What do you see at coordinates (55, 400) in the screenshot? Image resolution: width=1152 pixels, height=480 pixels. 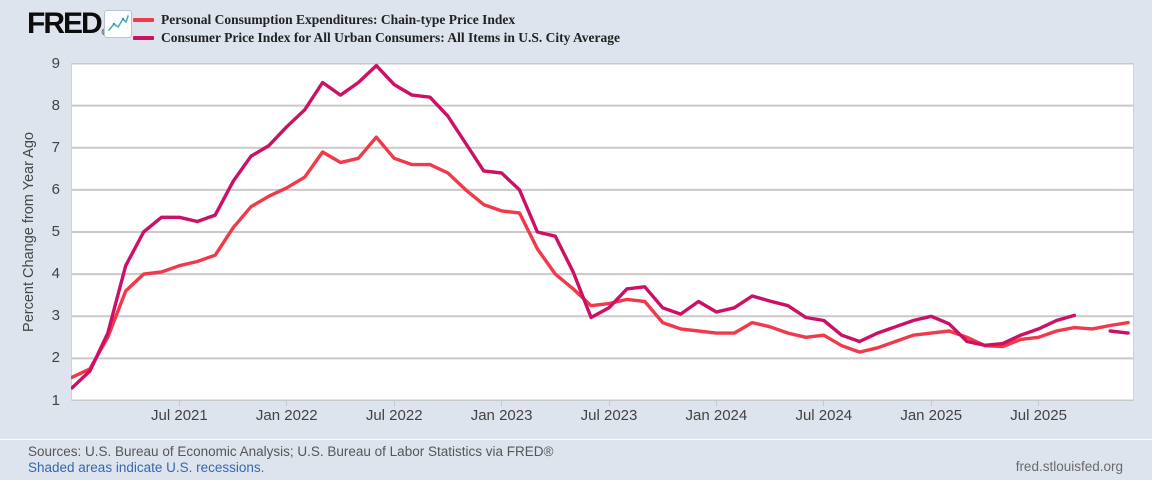 I see `y-tick-label: 1` at bounding box center [55, 400].